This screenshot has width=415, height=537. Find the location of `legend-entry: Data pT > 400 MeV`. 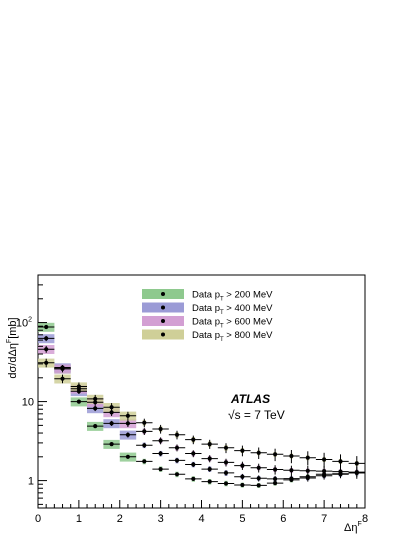

legend-entry: Data pT > 400 MeV is located at coordinates (232, 309).